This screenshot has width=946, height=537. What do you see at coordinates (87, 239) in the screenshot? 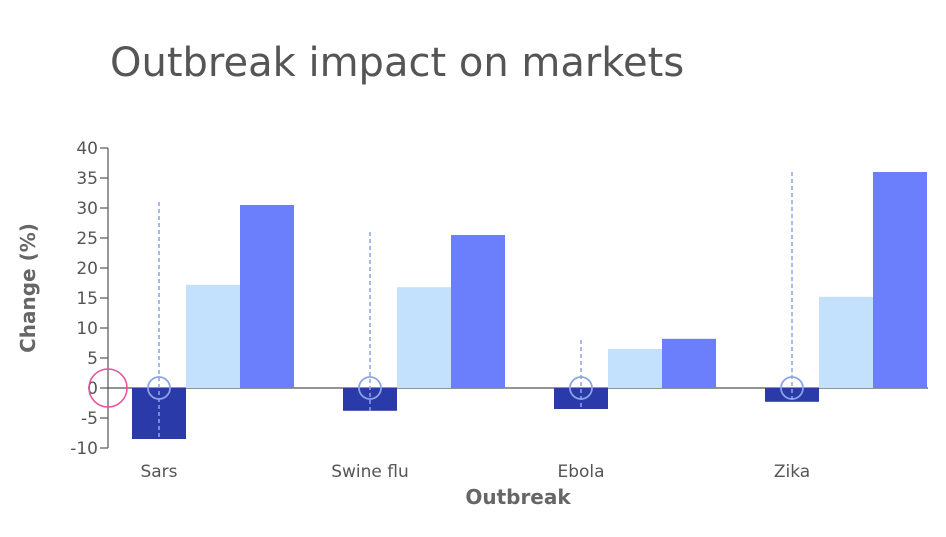
I see `y-tick-label: 25` at bounding box center [87, 239].